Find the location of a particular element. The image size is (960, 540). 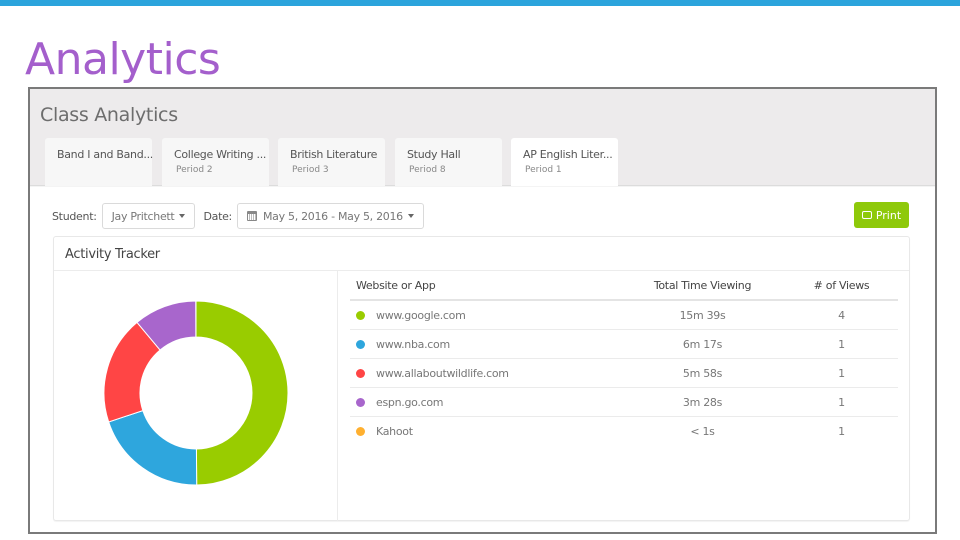

tab-british-literature: British Literature Period 3 is located at coordinates (331, 162).